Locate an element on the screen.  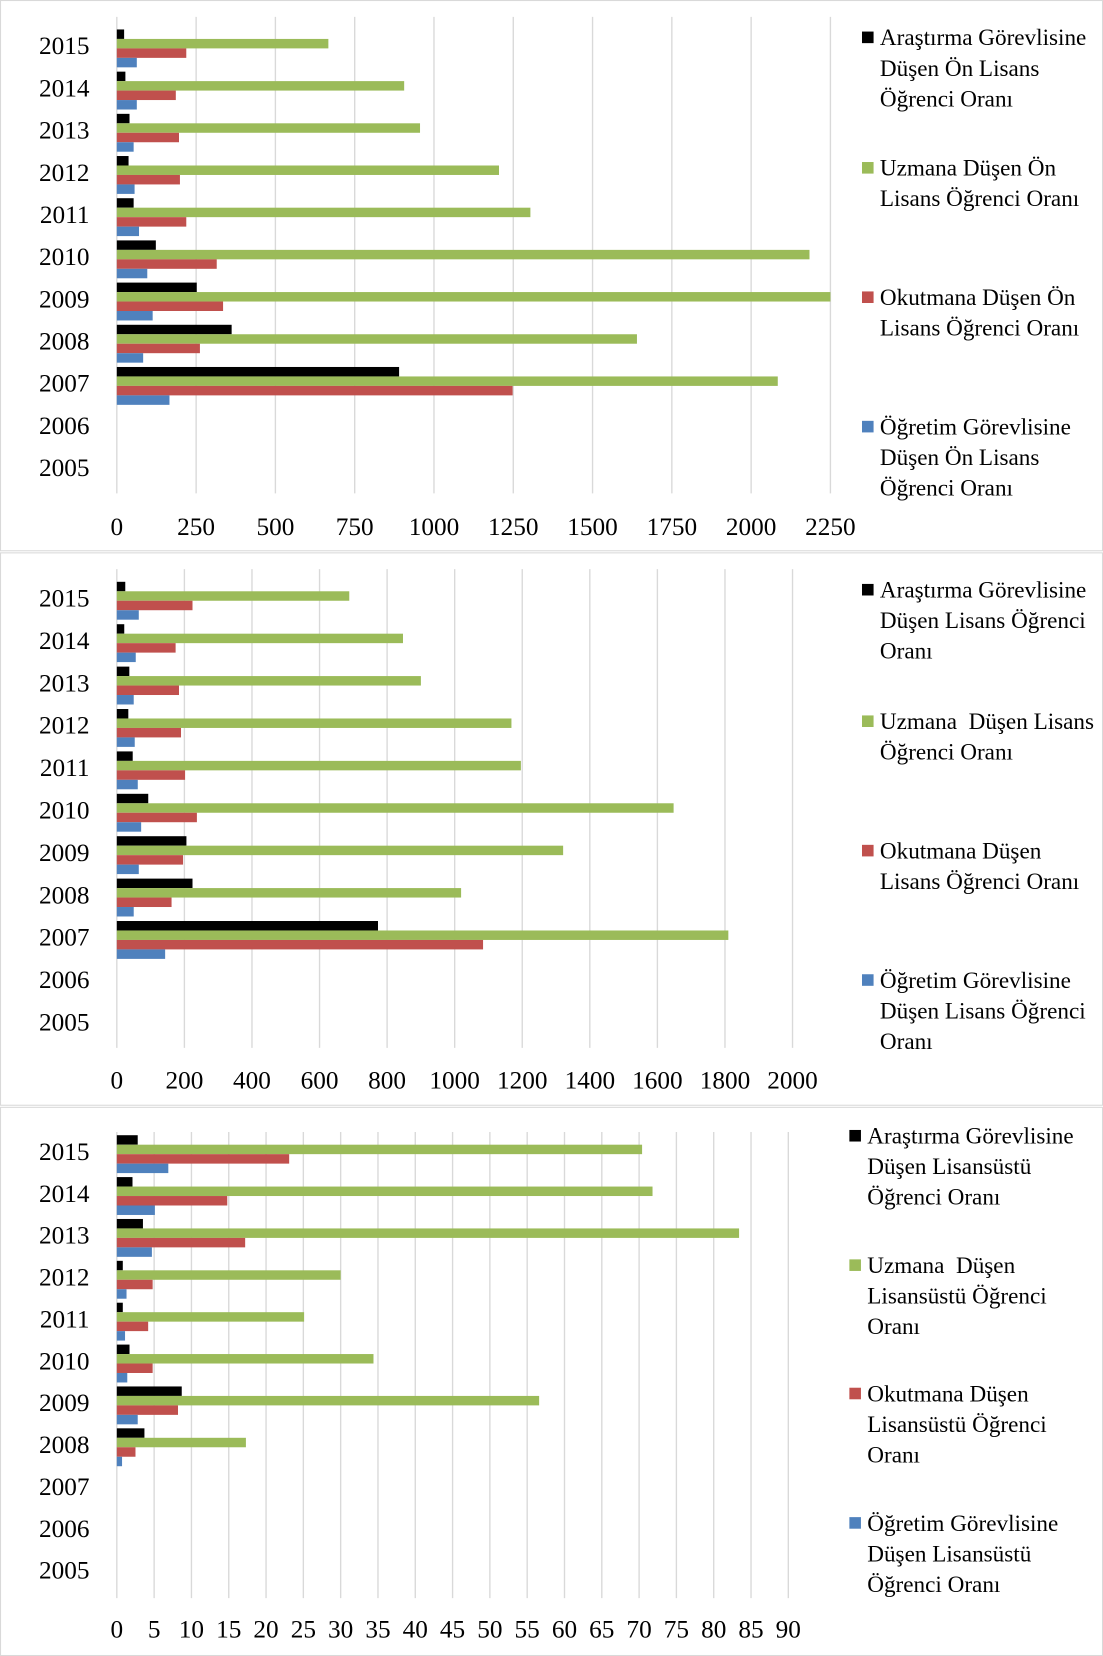
x-tick-label: 1800 is located at coordinates (725, 1080).